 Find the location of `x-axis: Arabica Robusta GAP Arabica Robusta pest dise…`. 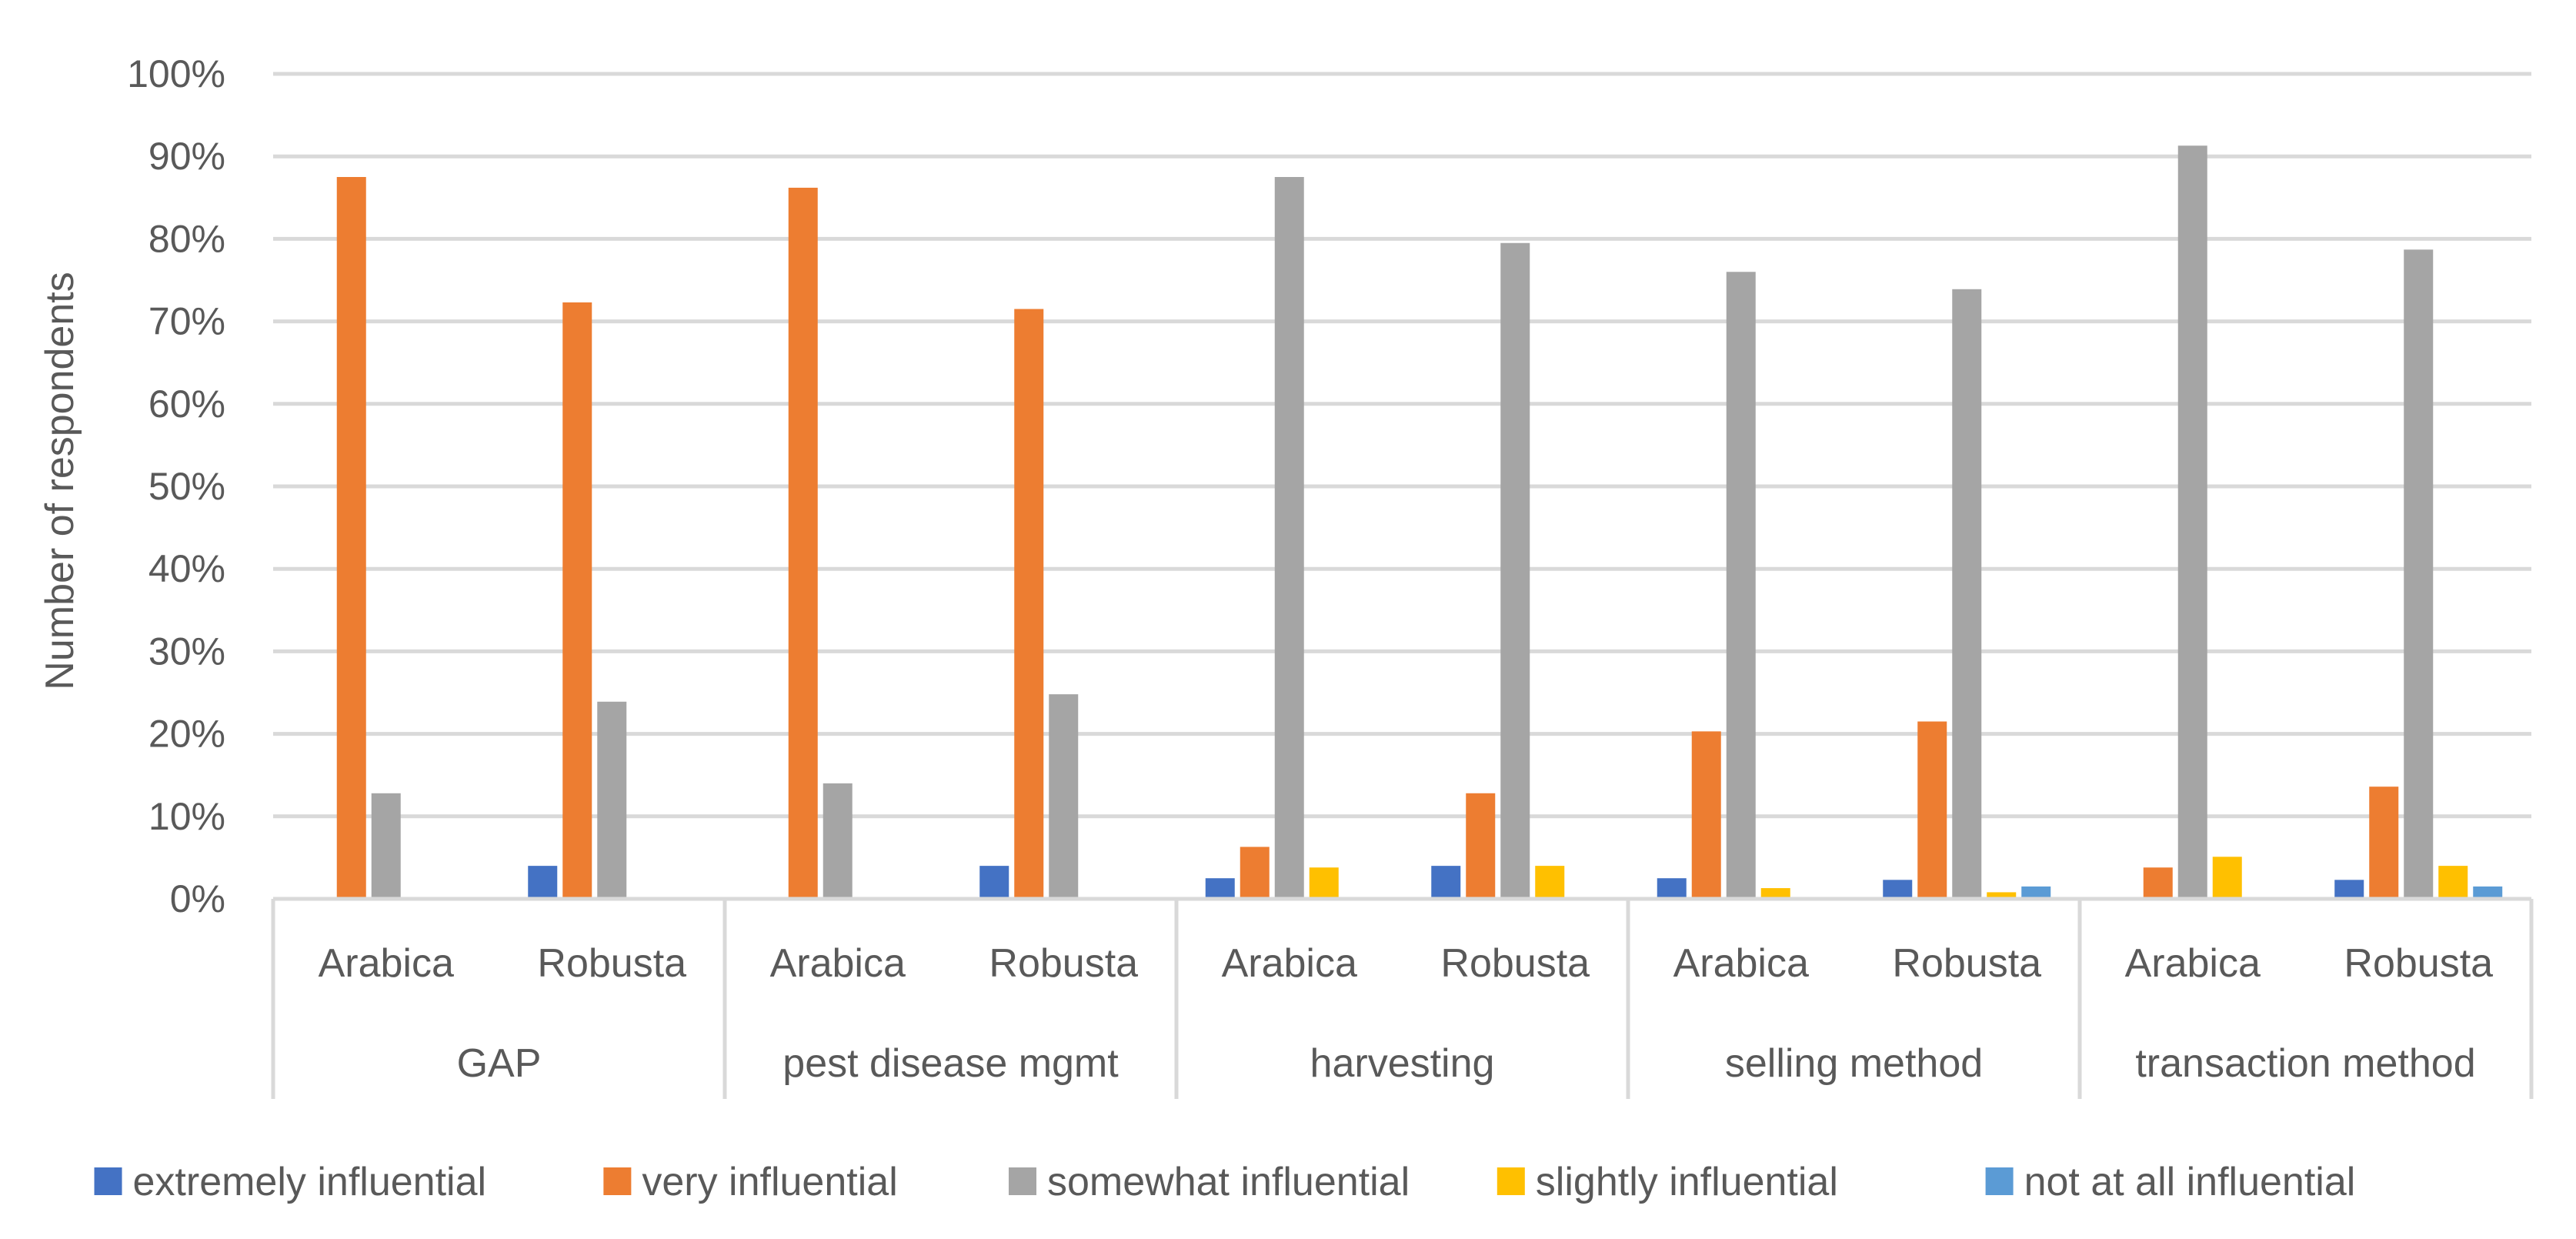

x-axis: Arabica Robusta GAP Arabica Robusta pest dise… is located at coordinates (1403, 998).